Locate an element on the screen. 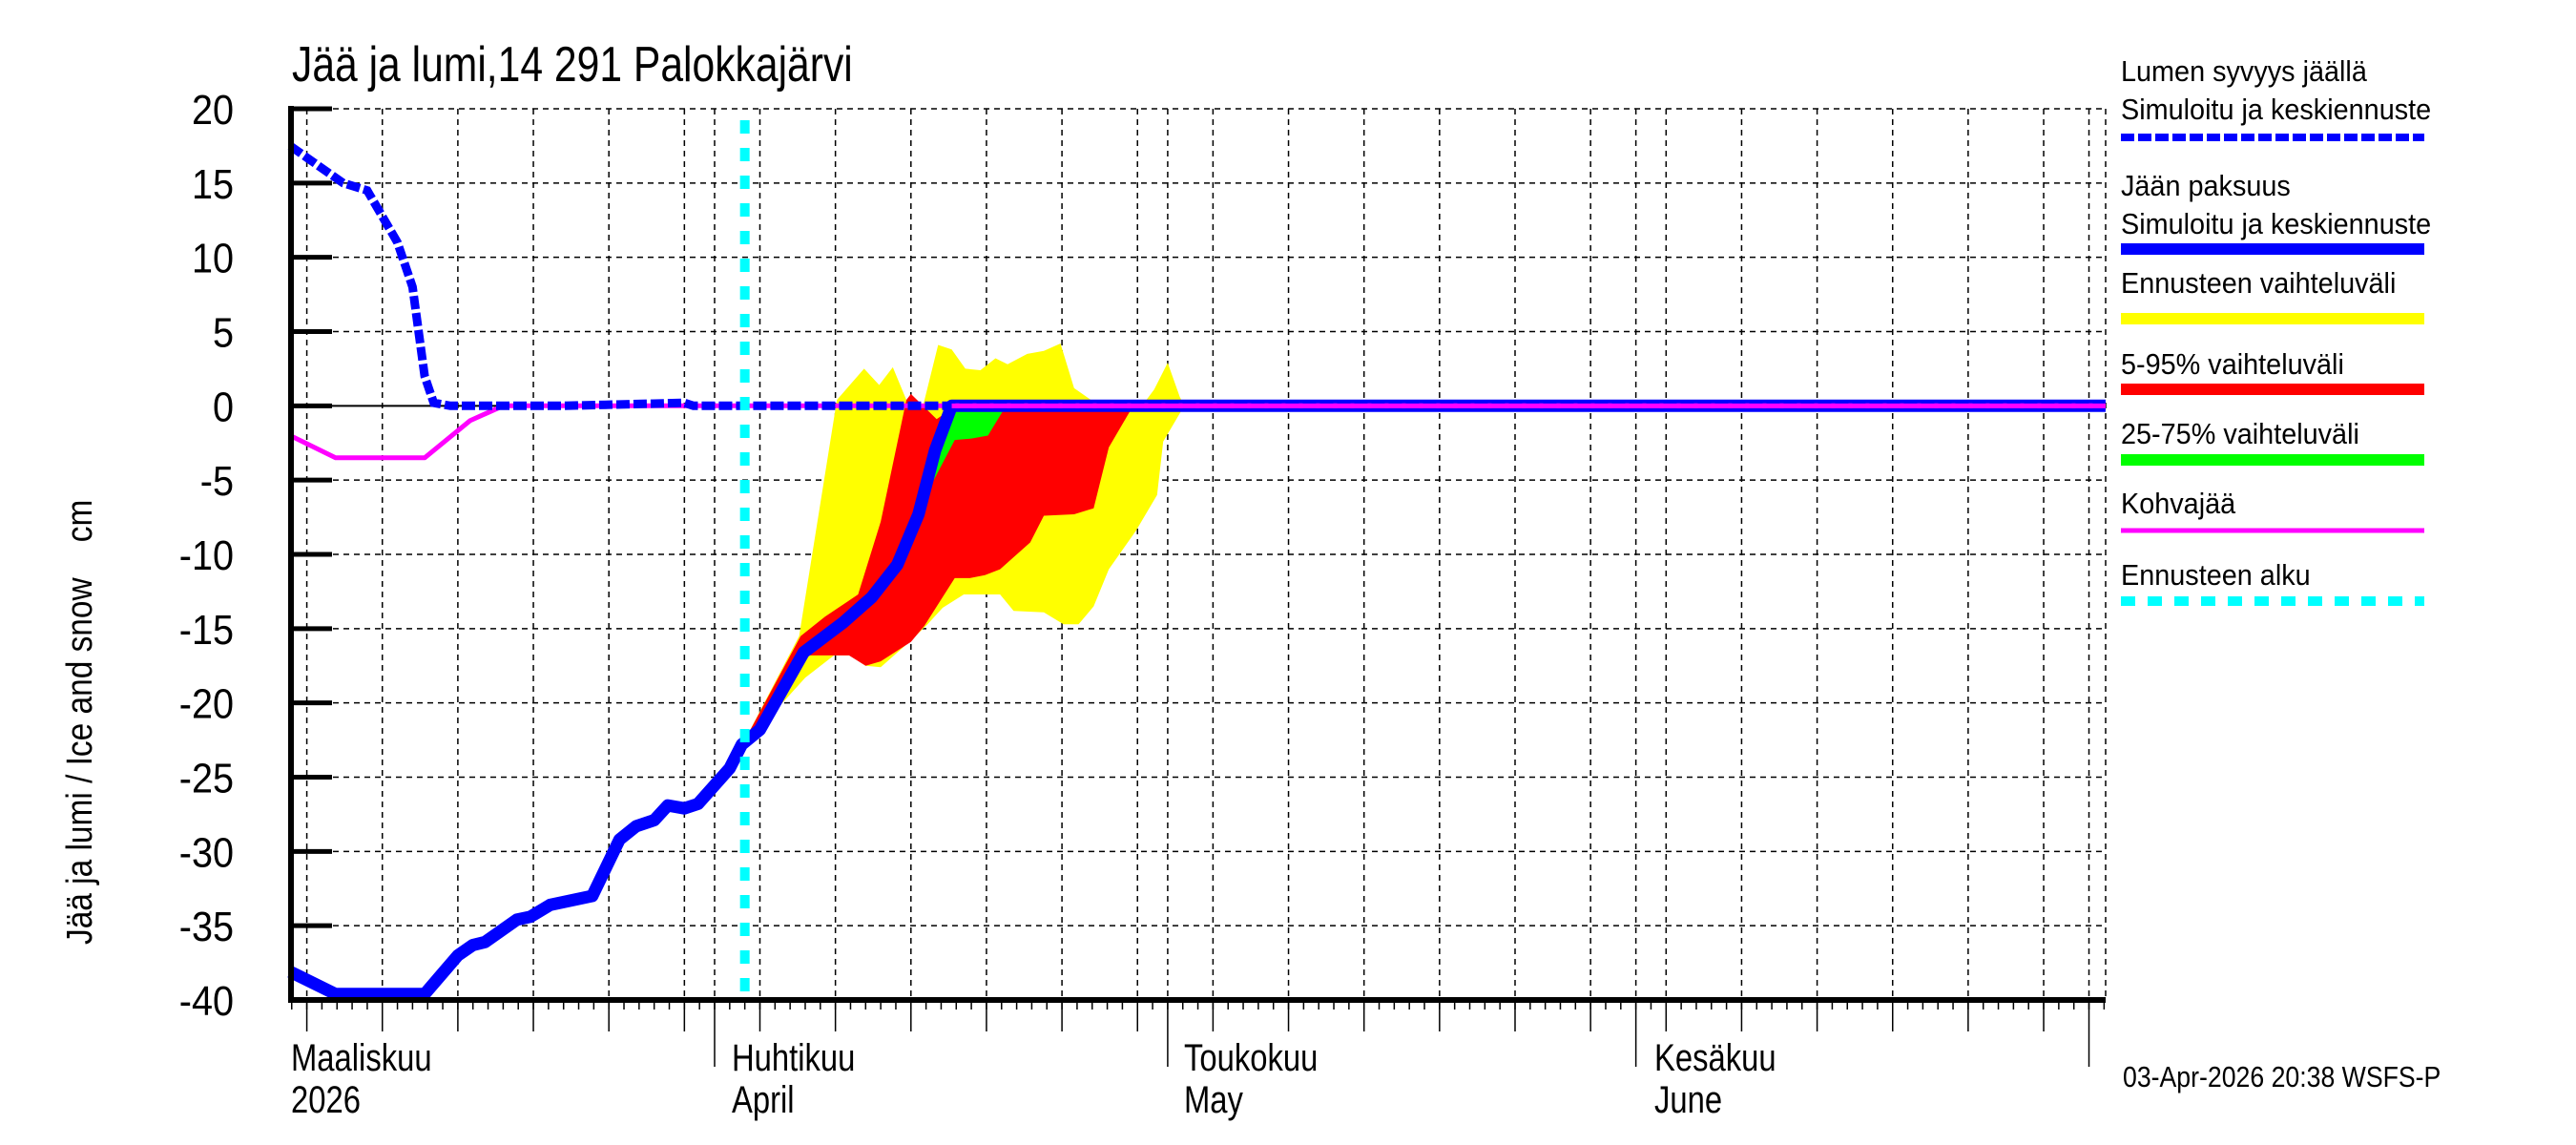  y-tick-label: -15 is located at coordinates (206, 629).